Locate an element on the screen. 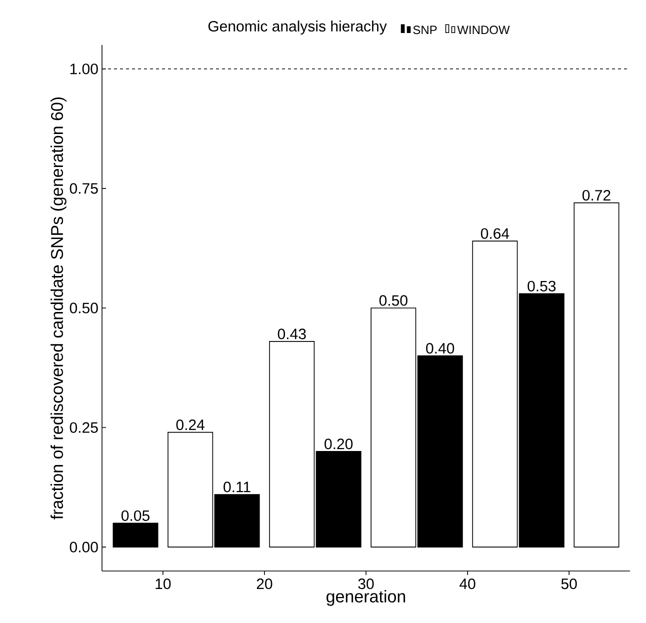  legend-label: WINDOW is located at coordinates (483, 30).